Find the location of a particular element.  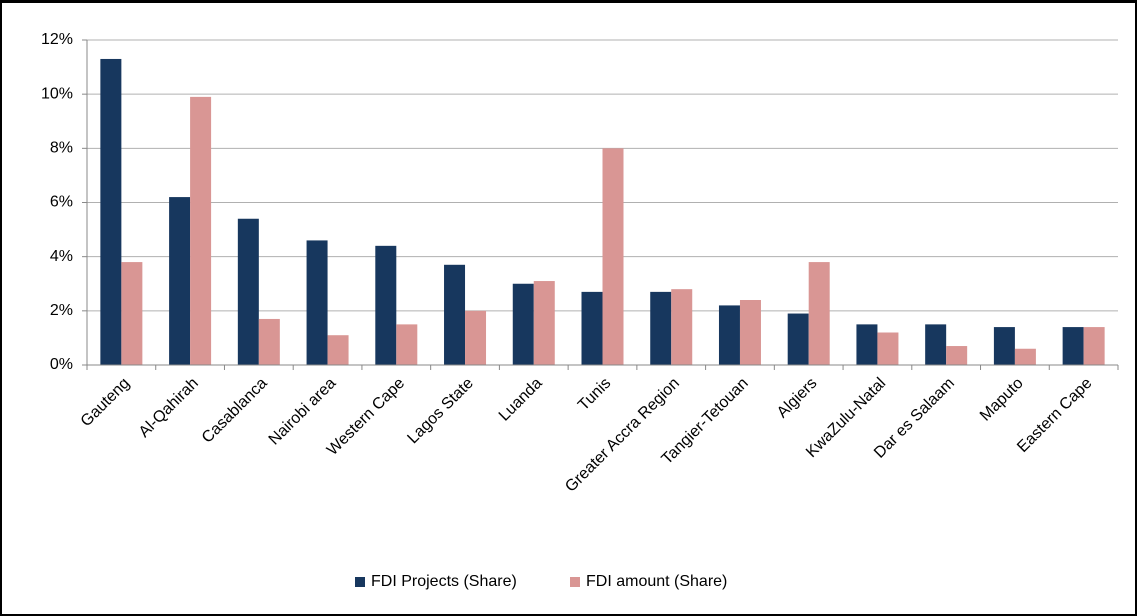

y-tick-label: 10% is located at coordinates (57, 93).